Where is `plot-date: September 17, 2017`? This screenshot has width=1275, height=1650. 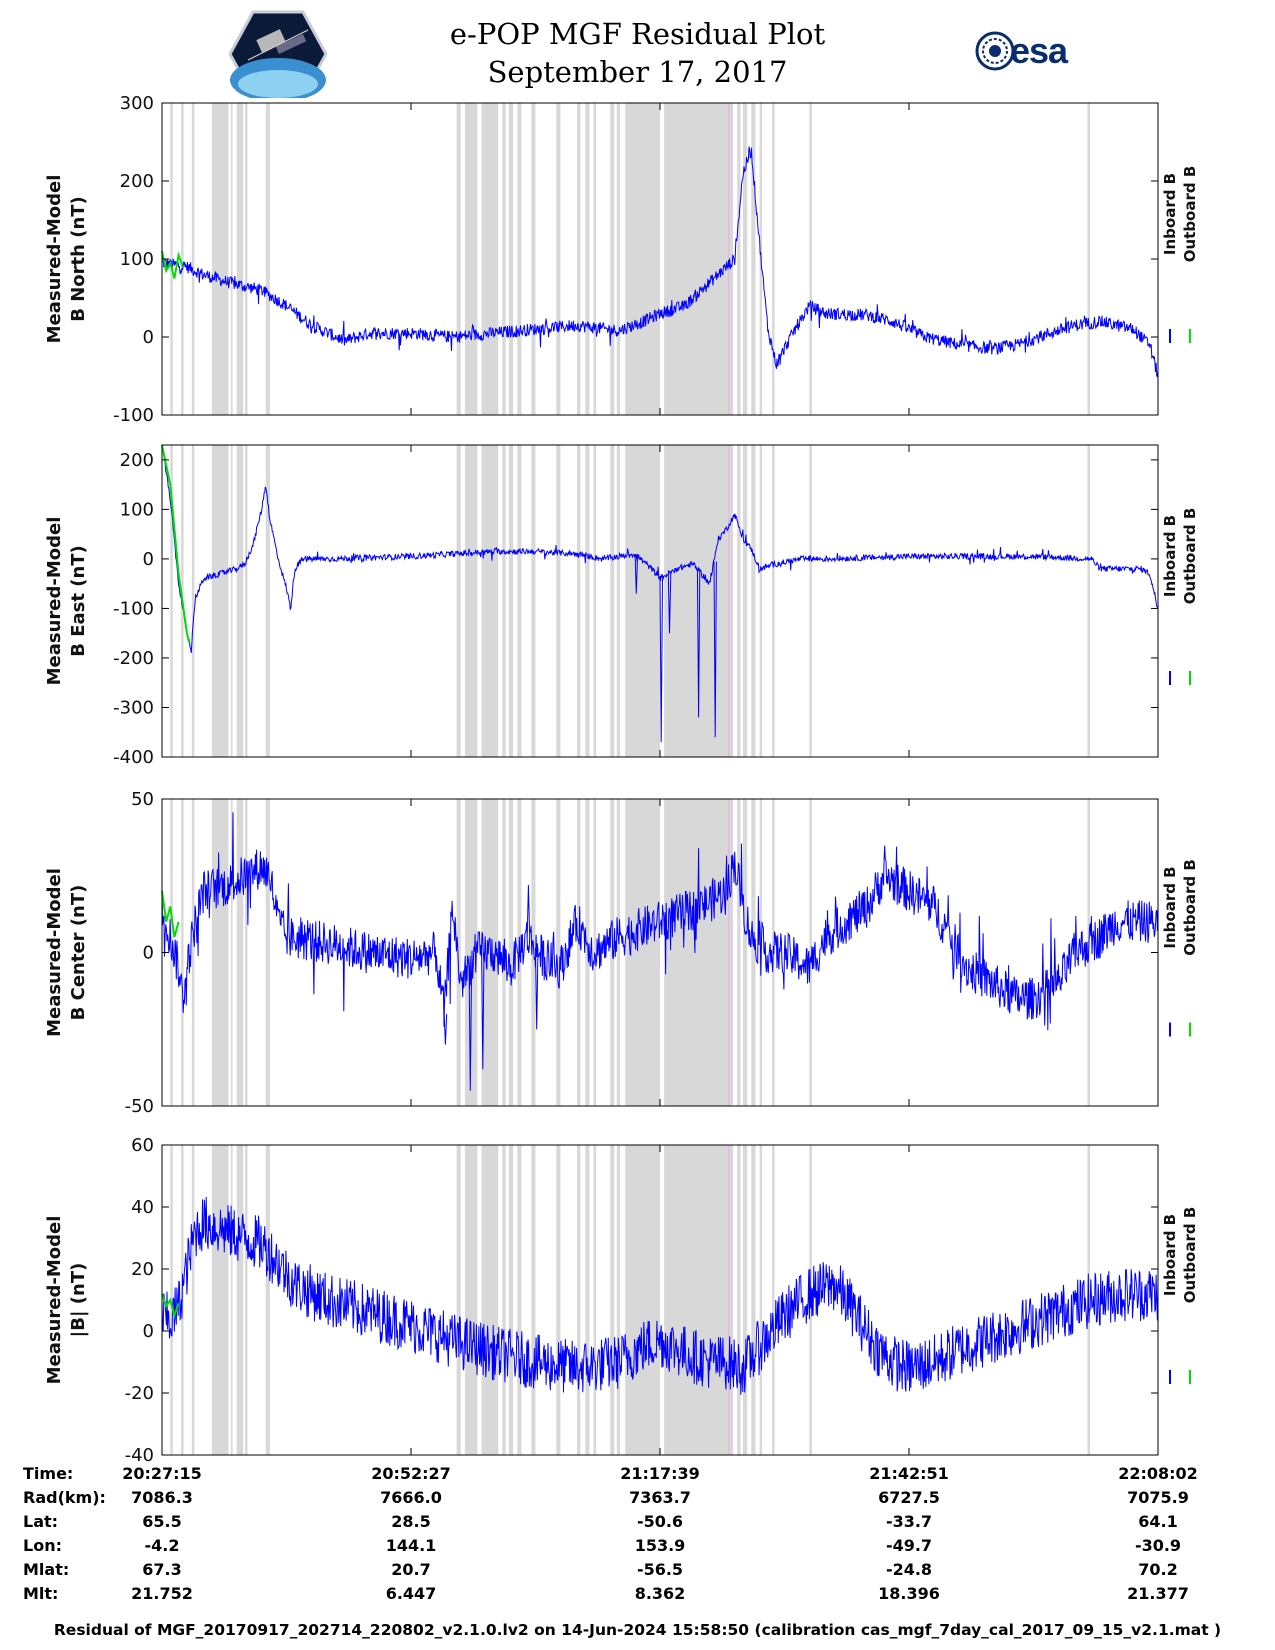
plot-date: September 17, 2017 is located at coordinates (637, 72).